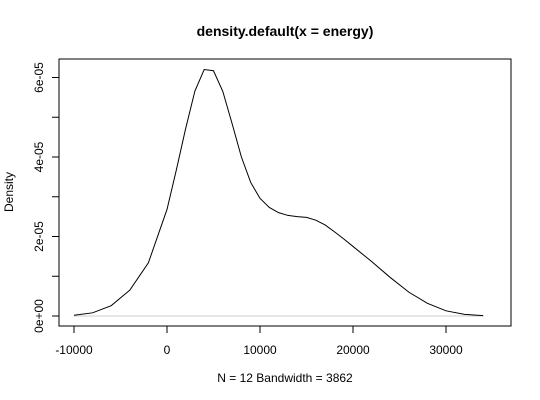 The height and width of the screenshot is (400, 540). What do you see at coordinates (46, 197) in the screenshot?
I see `y-axis: 0e+00 2e-05 4e-05 6e-05` at bounding box center [46, 197].